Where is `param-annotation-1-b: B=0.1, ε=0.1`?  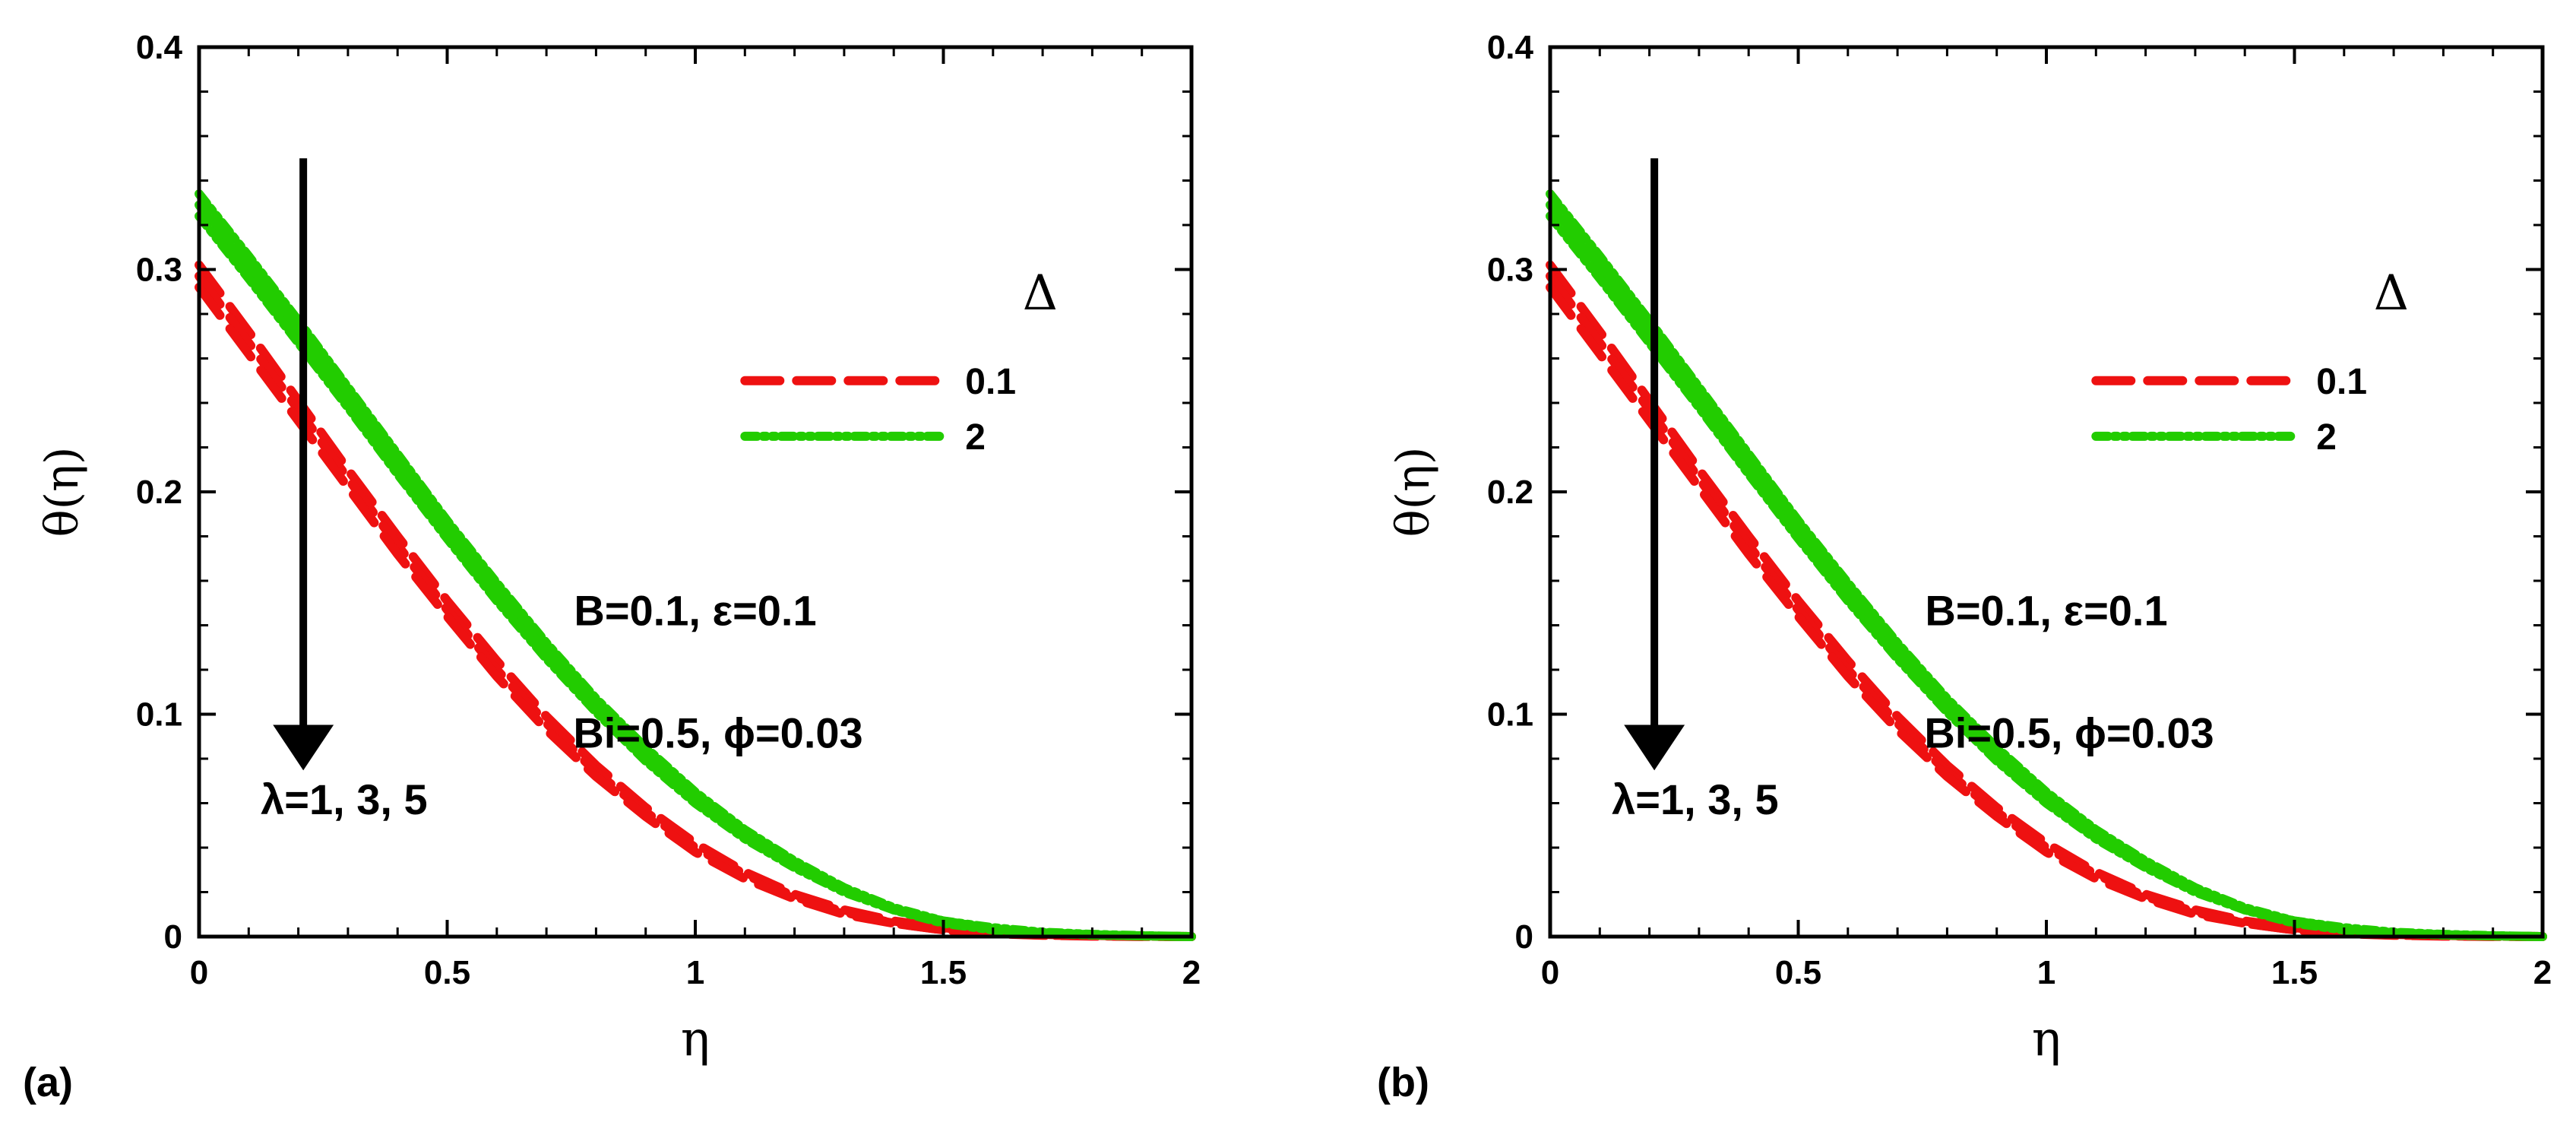
param-annotation-1-b: B=0.1, ε=0.1 is located at coordinates (2046, 611).